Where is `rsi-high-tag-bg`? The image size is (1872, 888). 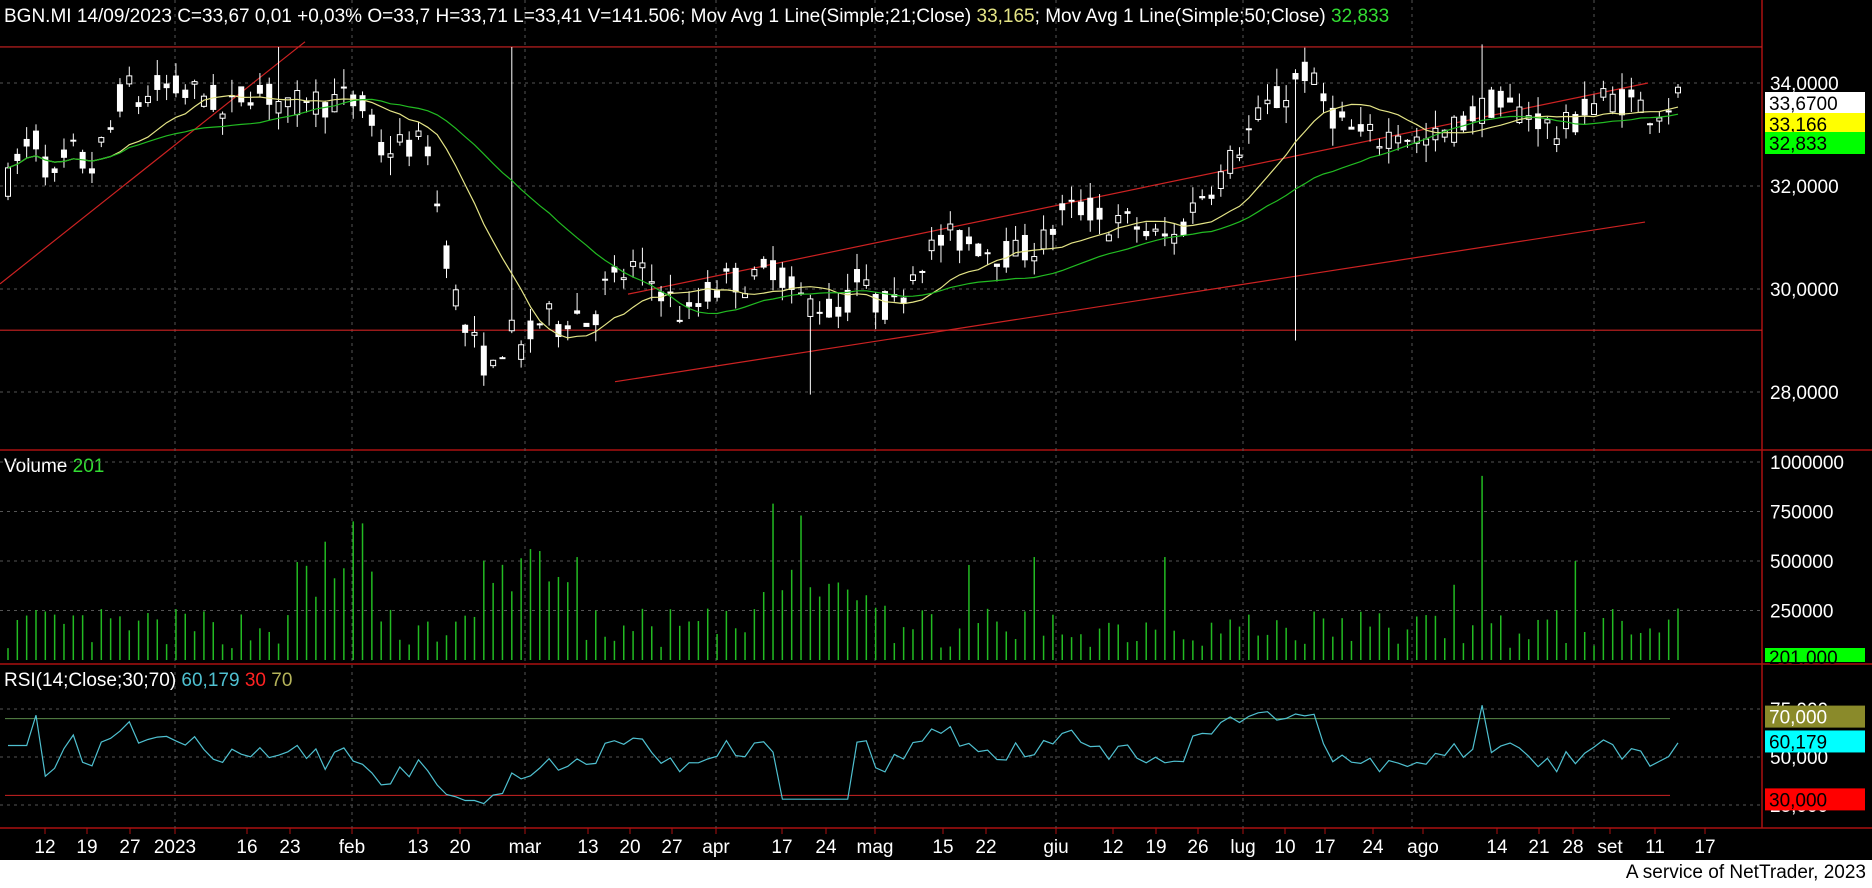
rsi-high-tag-bg is located at coordinates (1815, 716).